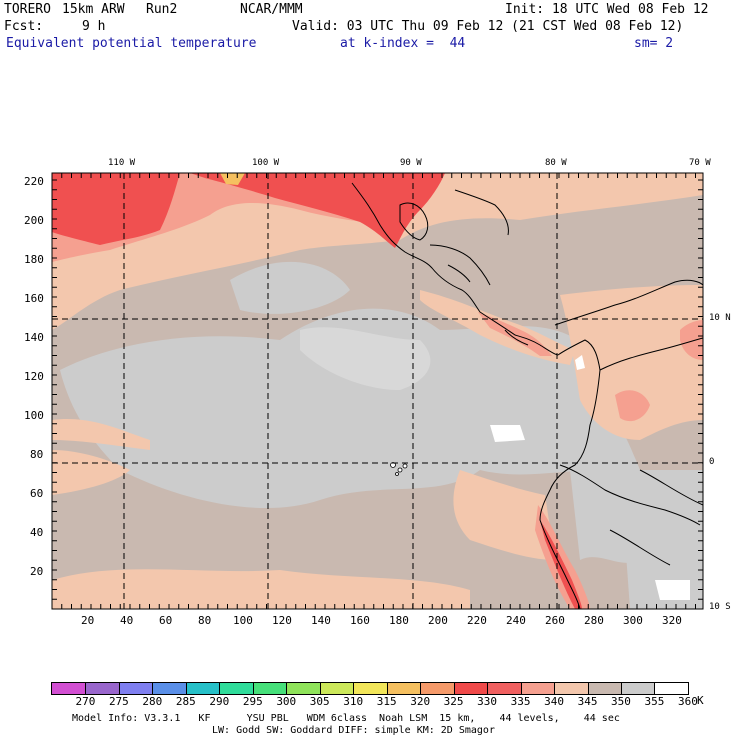 The width and height of the screenshot is (740, 740). I want to click on x-tick-label: 180, so click(399, 620).